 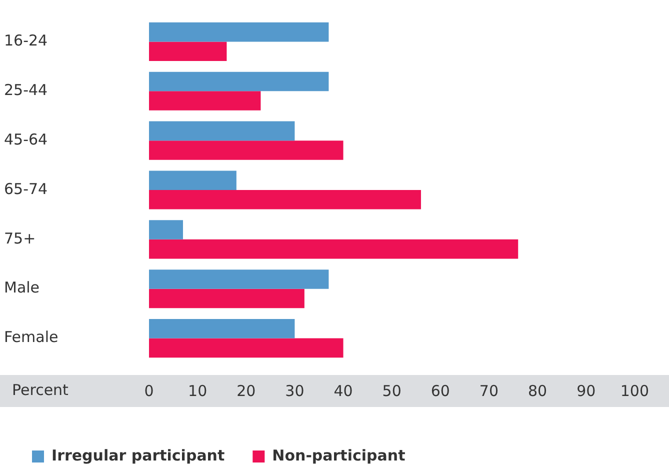 I want to click on x-tick-label: 40, so click(x=343, y=391).